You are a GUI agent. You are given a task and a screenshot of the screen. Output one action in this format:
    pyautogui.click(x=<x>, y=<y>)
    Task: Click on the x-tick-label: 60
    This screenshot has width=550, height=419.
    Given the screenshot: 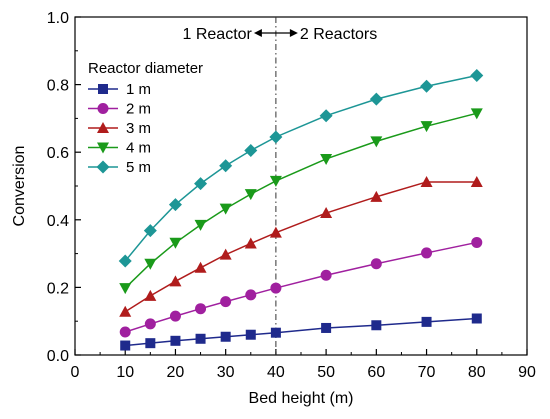 What is the action you would take?
    pyautogui.click(x=376, y=372)
    